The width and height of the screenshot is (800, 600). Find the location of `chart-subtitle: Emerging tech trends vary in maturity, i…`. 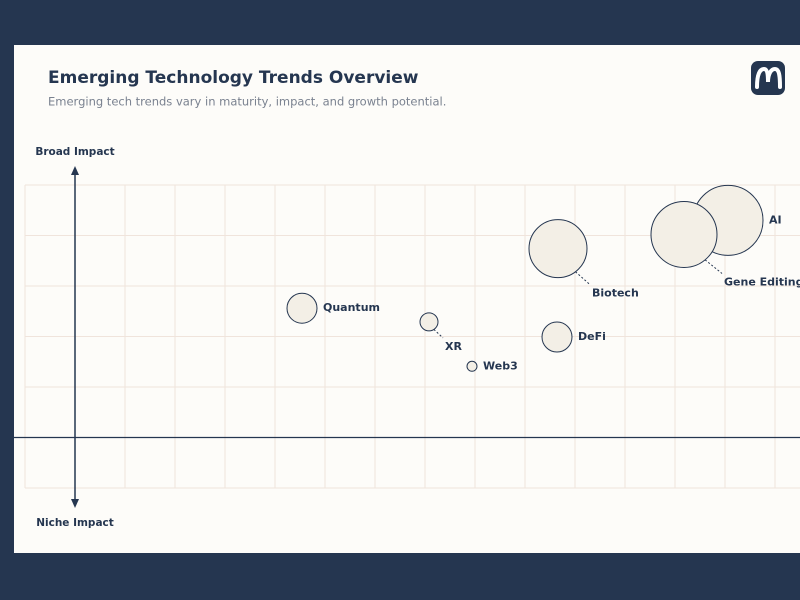

chart-subtitle: Emerging tech trends vary in maturity, i… is located at coordinates (247, 102).